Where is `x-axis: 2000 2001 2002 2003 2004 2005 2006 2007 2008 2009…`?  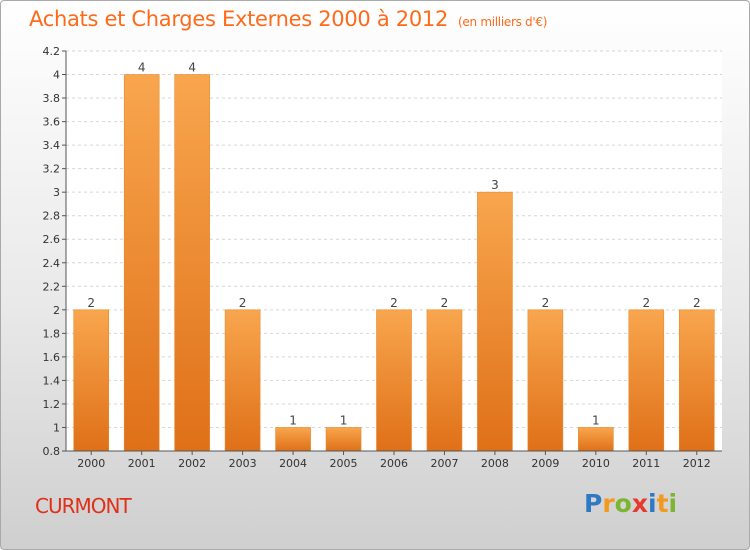 x-axis: 2000 2001 2002 2003 2004 2005 2006 2007 2008 2009… is located at coordinates (394, 460).